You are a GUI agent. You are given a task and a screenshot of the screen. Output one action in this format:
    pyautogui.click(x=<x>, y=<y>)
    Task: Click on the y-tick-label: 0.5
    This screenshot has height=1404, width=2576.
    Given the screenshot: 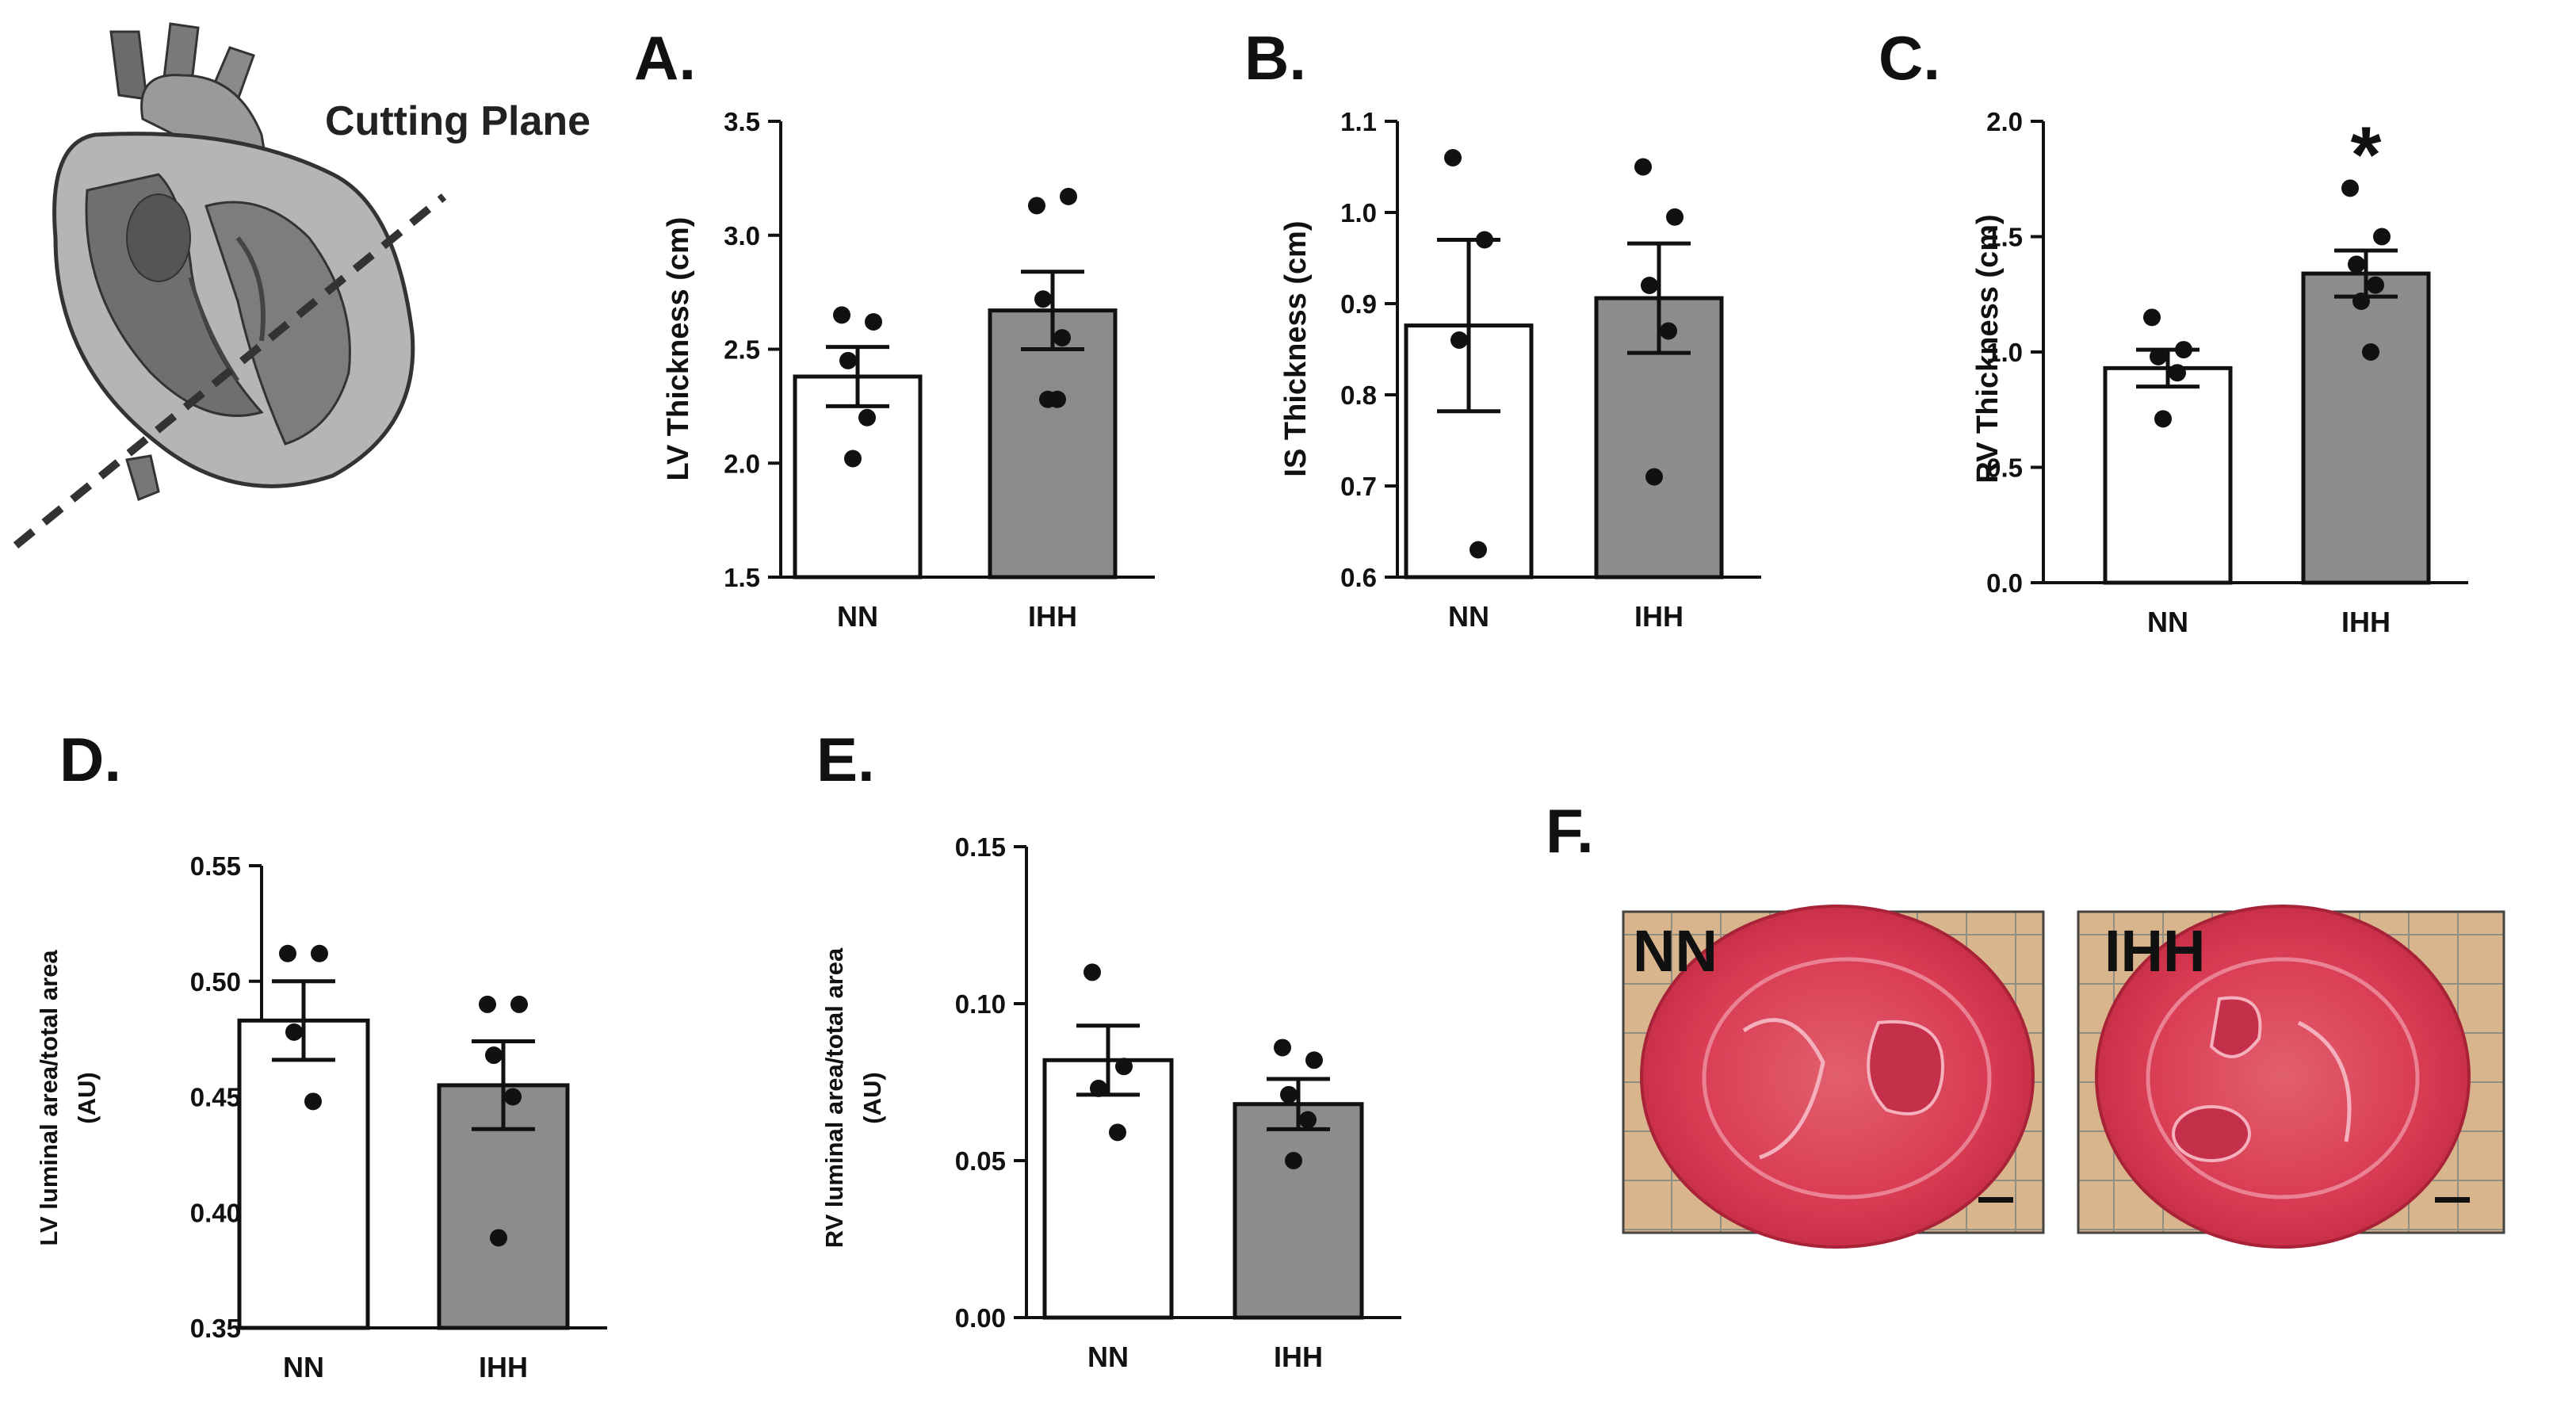 What is the action you would take?
    pyautogui.click(x=2004, y=468)
    